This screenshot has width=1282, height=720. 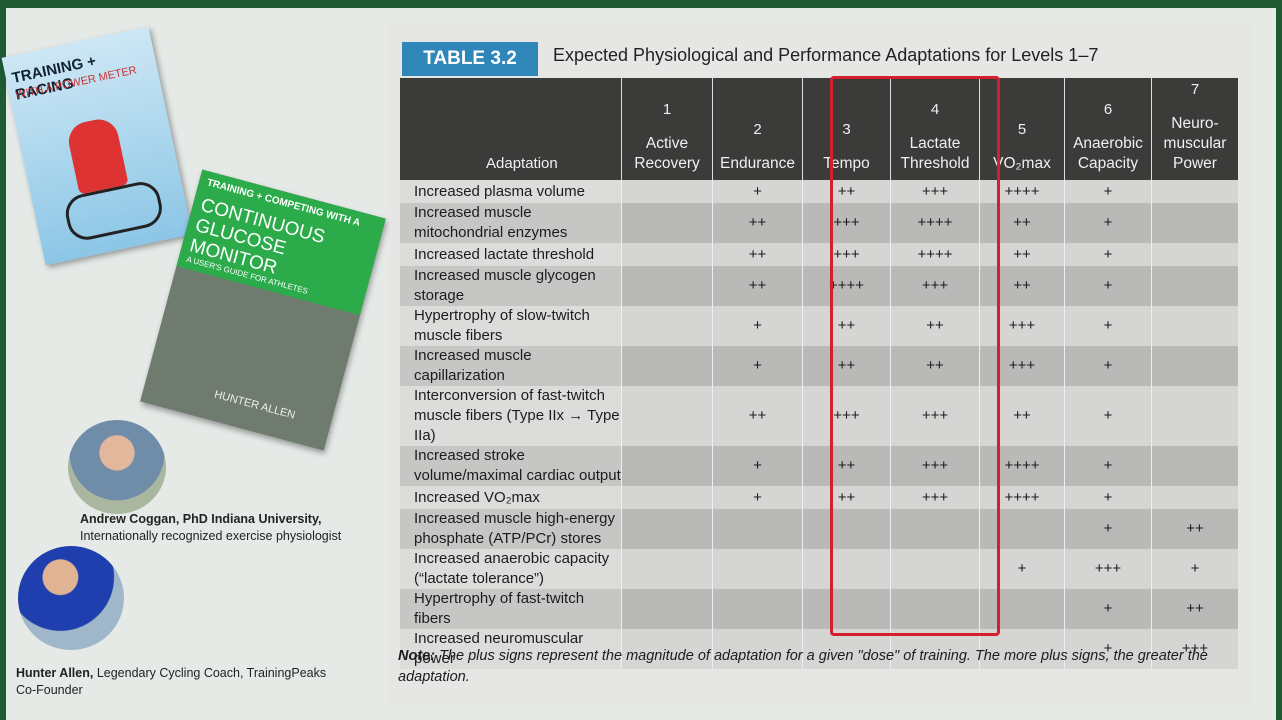 What do you see at coordinates (511, 366) in the screenshot?
I see `adaptation-cell: Increased muscle capillarization` at bounding box center [511, 366].